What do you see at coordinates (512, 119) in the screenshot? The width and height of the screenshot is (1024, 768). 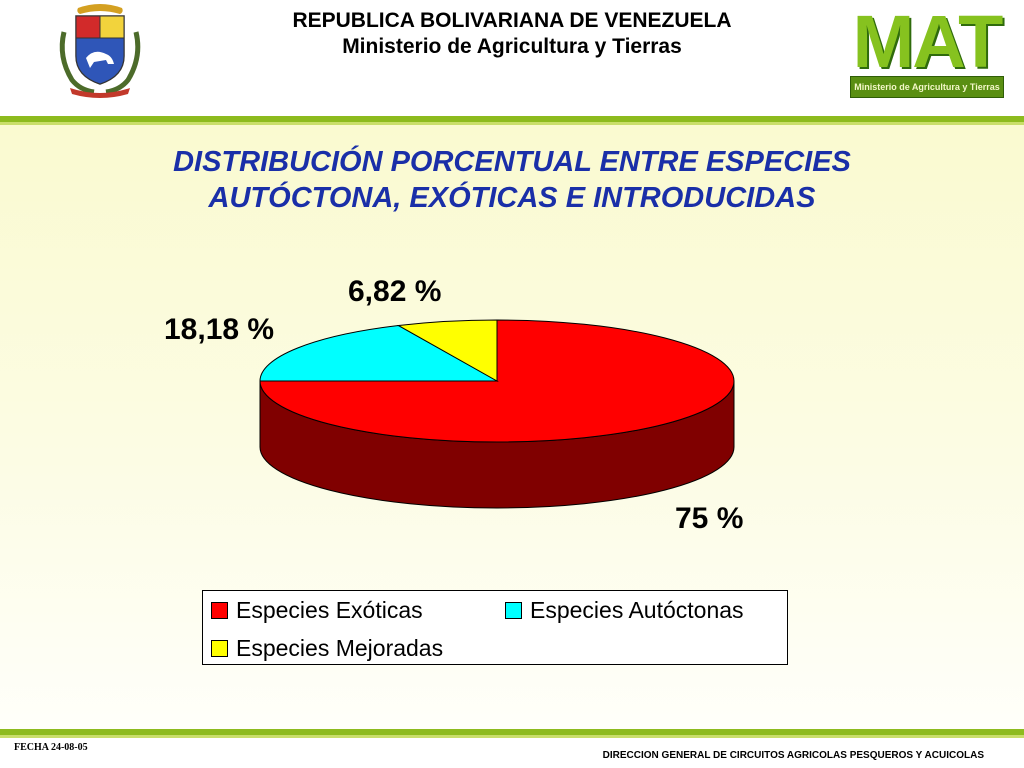 I see `header-divider` at bounding box center [512, 119].